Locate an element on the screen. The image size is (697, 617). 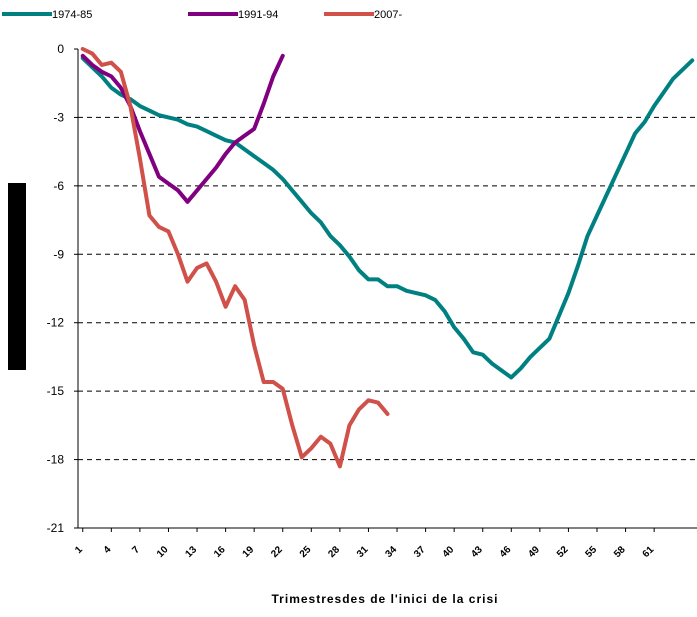
x-tick-label: 40 is located at coordinates (449, 552).